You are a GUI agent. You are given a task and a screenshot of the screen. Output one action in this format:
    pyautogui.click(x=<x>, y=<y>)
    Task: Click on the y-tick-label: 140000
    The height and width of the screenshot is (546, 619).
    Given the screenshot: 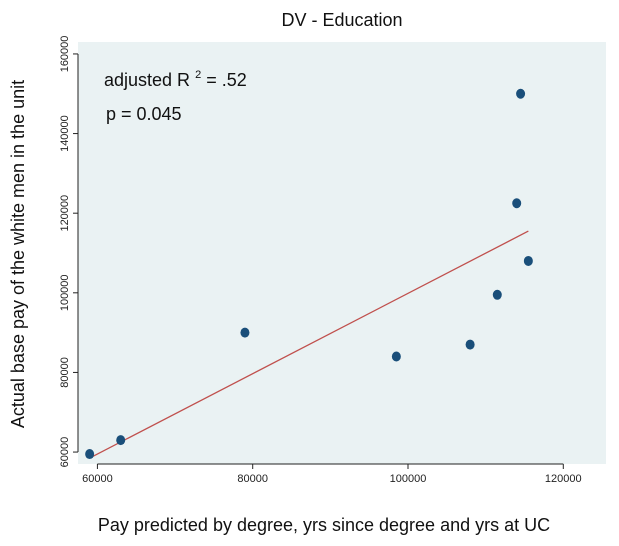 What is the action you would take?
    pyautogui.click(x=65, y=133)
    